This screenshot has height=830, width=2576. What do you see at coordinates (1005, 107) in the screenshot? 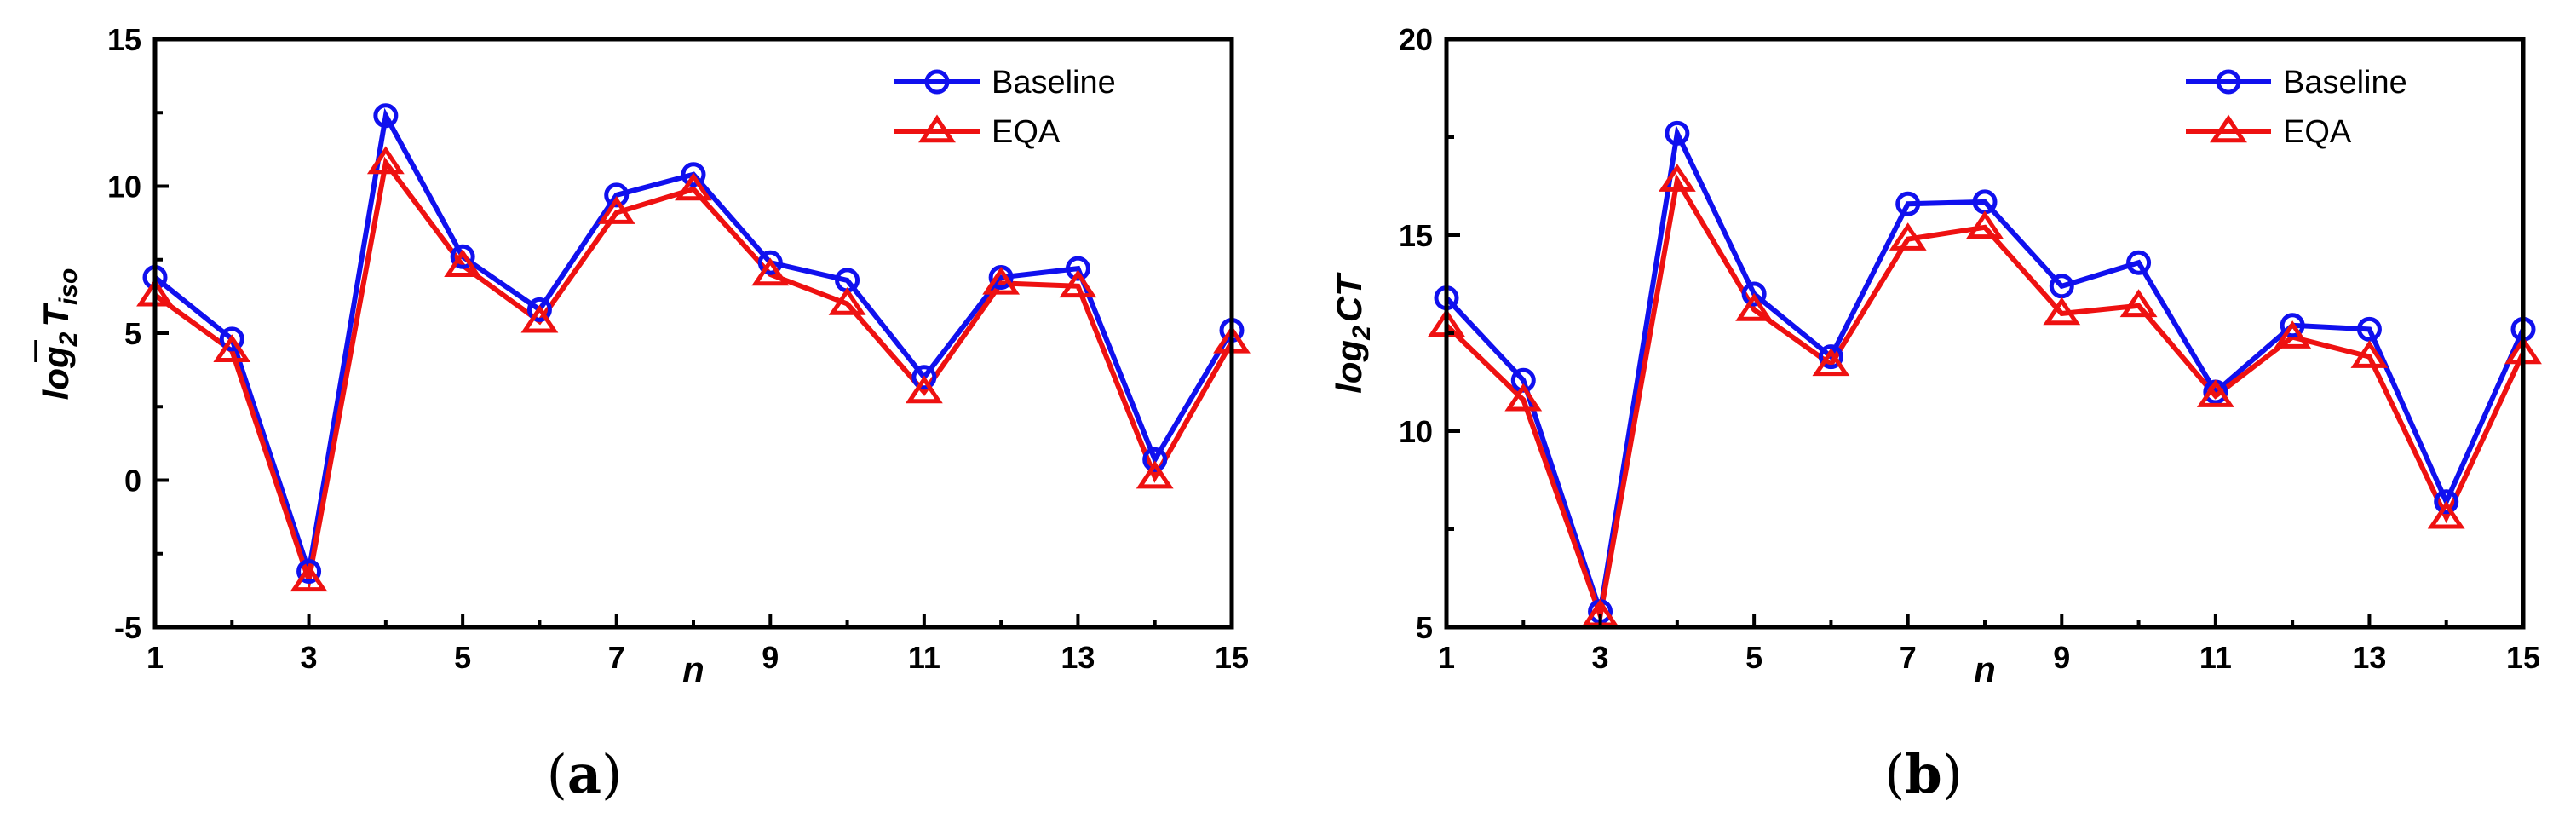
I see `legend-a: Baseline EQA` at bounding box center [1005, 107].